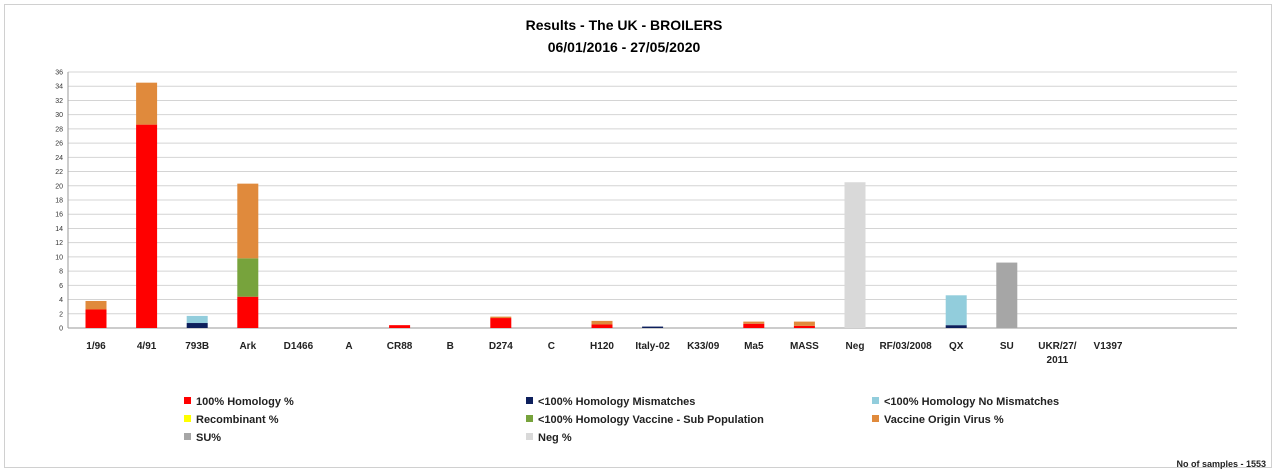 The width and height of the screenshot is (1279, 474). What do you see at coordinates (59, 144) in the screenshot?
I see `y-tick-label: 26` at bounding box center [59, 144].